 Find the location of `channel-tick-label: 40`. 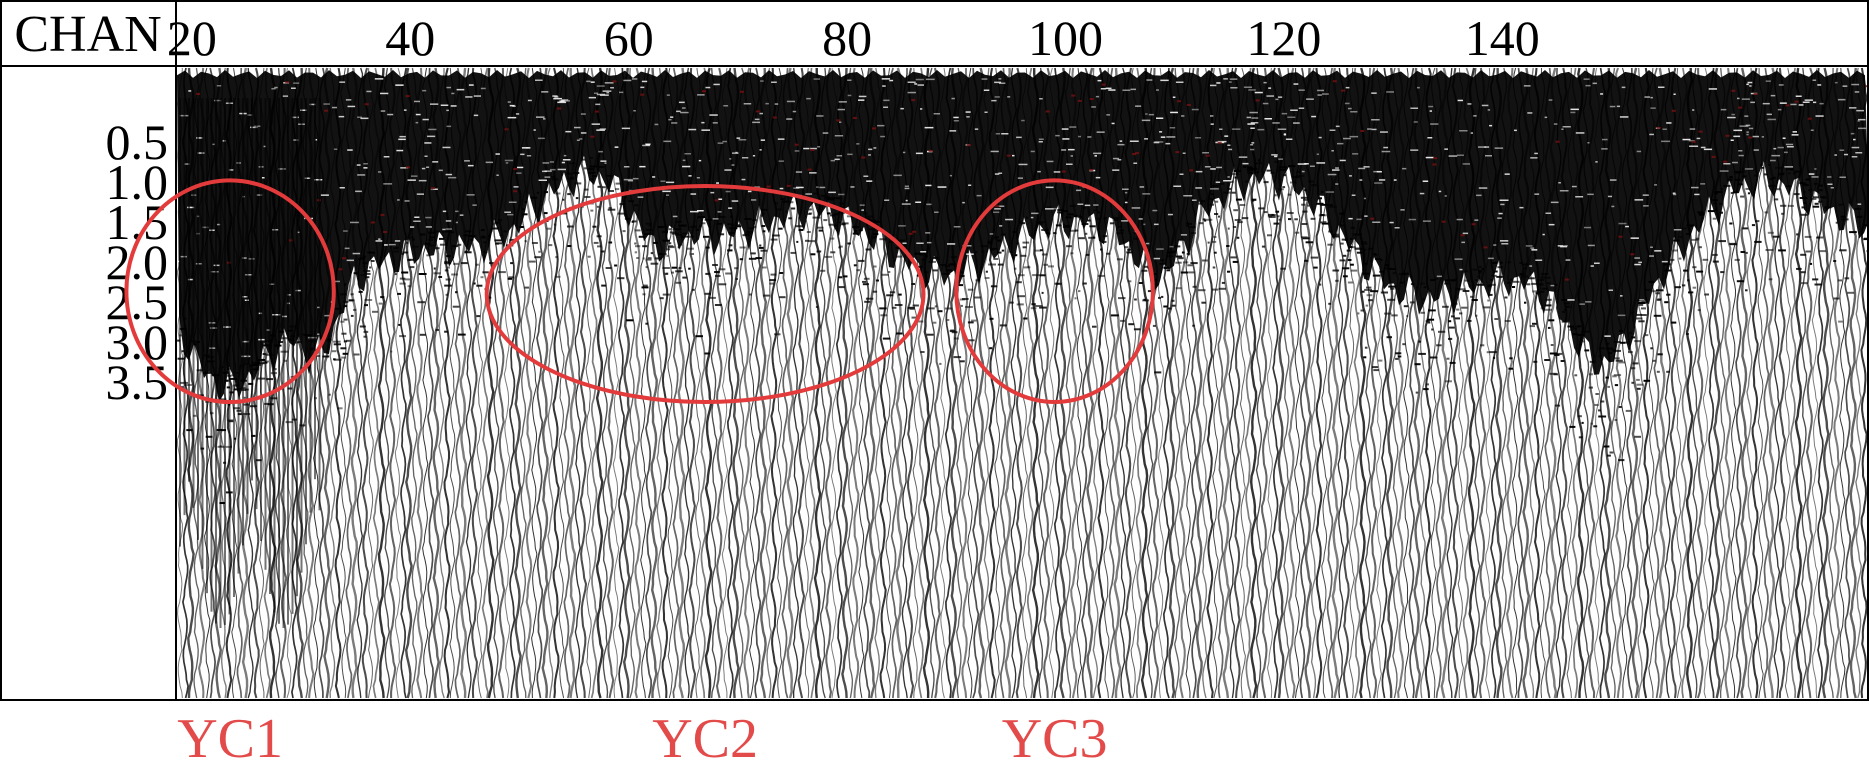

channel-tick-label: 40 is located at coordinates (410, 38).